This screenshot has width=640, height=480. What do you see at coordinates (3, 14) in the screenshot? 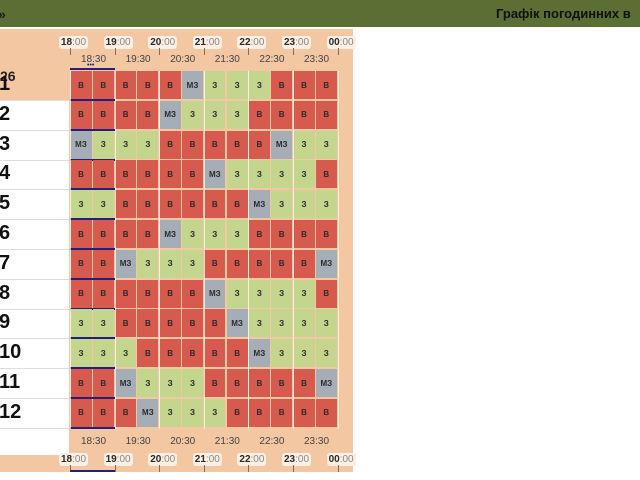
I see `chevron-right-icon: »` at bounding box center [3, 14].